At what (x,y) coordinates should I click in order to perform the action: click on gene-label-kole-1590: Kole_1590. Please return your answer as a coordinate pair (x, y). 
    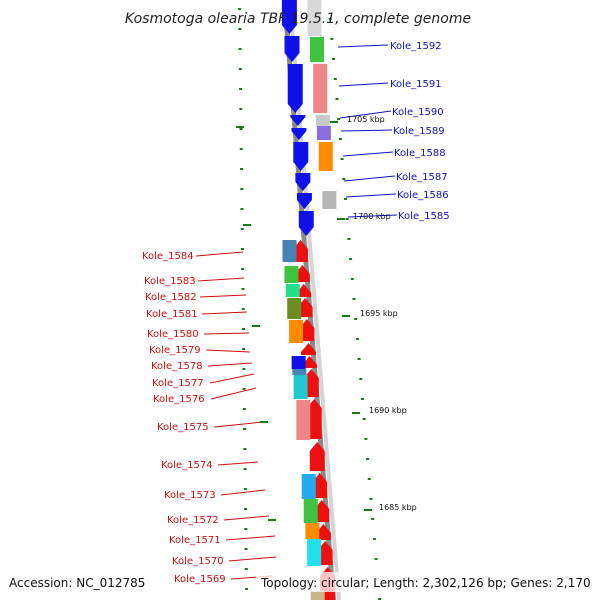
    Looking at the image, I should click on (418, 112).